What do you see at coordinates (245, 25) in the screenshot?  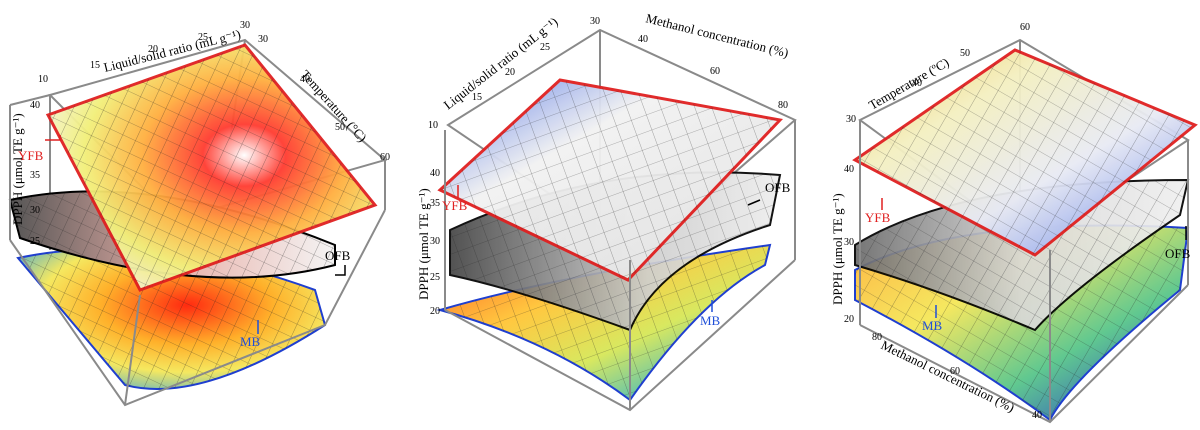 I see `chart-1-x-tick: 30` at bounding box center [245, 25].